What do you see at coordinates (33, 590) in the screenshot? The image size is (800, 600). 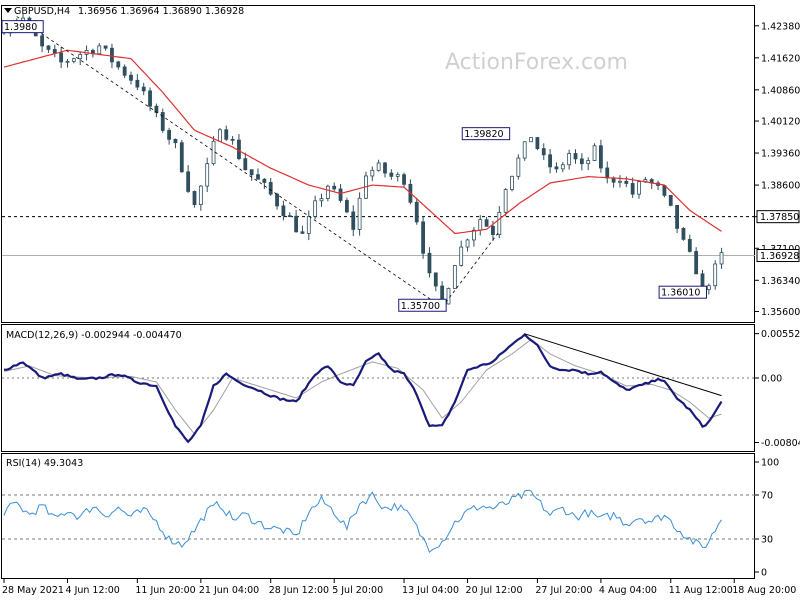 I see `x-tick-label: 28 May 2021` at bounding box center [33, 590].